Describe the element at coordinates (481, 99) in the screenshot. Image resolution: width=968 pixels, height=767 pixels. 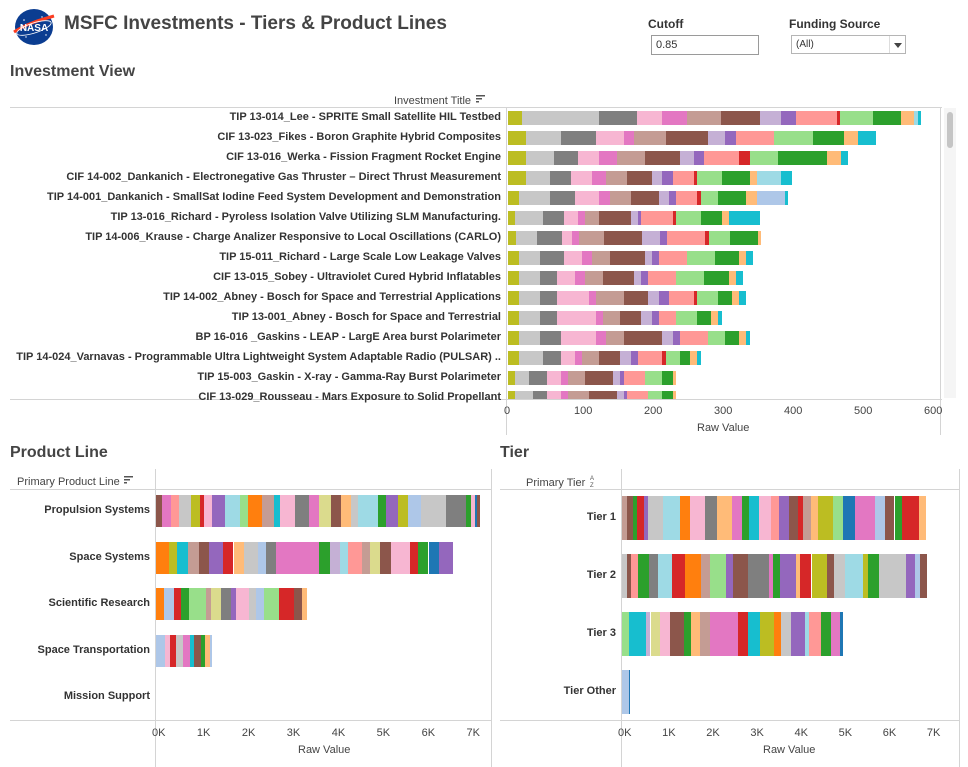
I see `sort-icon` at that location.